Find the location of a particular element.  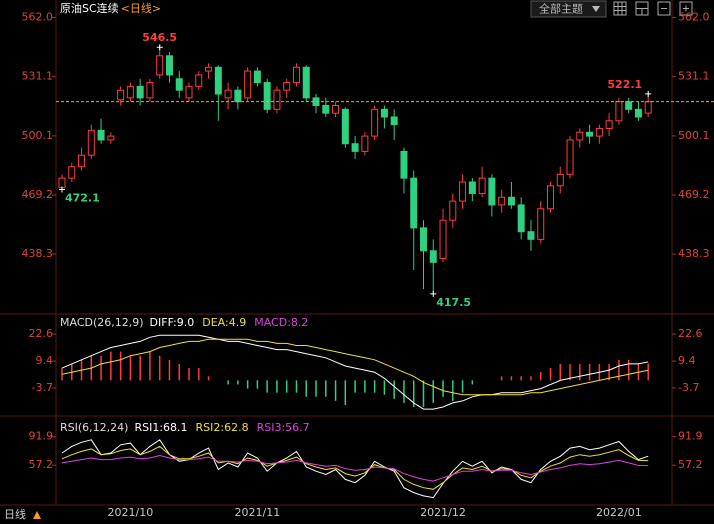

dropdown-box is located at coordinates (568, 9).